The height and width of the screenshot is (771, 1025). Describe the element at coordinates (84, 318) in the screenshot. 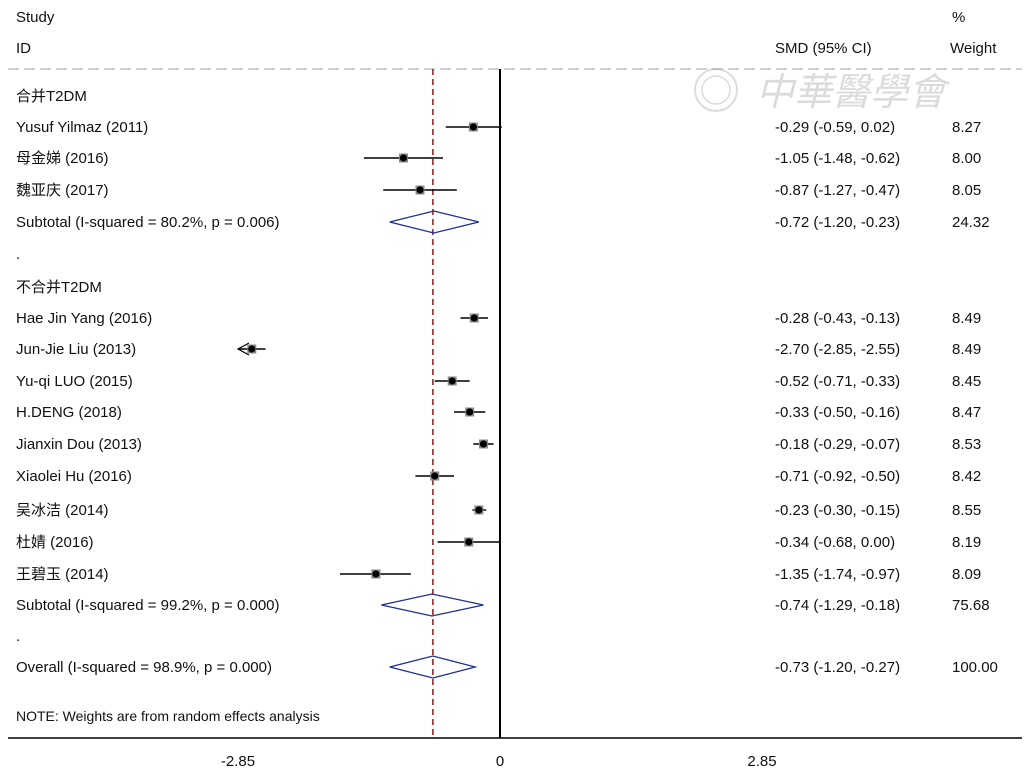

I see `row-label-study: Hae Jin Yang (2016)` at that location.